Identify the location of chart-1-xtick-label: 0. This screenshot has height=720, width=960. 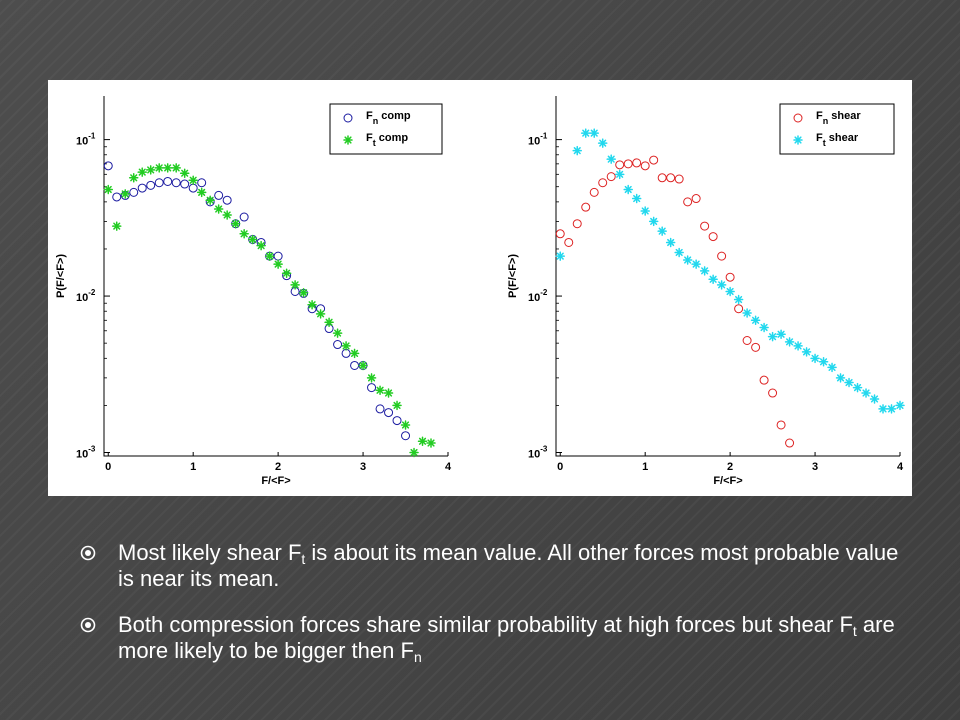
(108, 467).